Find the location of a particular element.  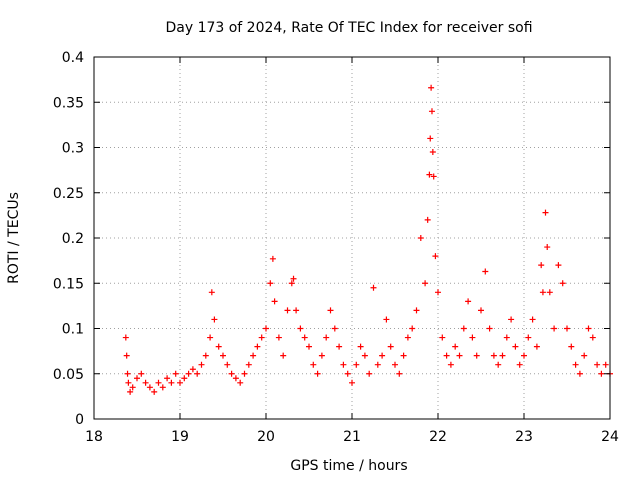

x-tick-label: 22 is located at coordinates (438, 437).